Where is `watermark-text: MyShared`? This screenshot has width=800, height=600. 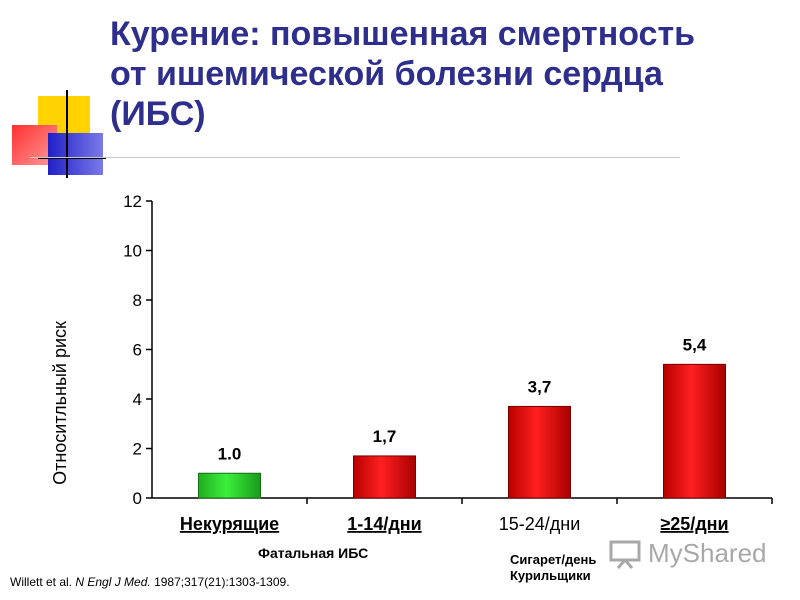 watermark-text: MyShared is located at coordinates (707, 553).